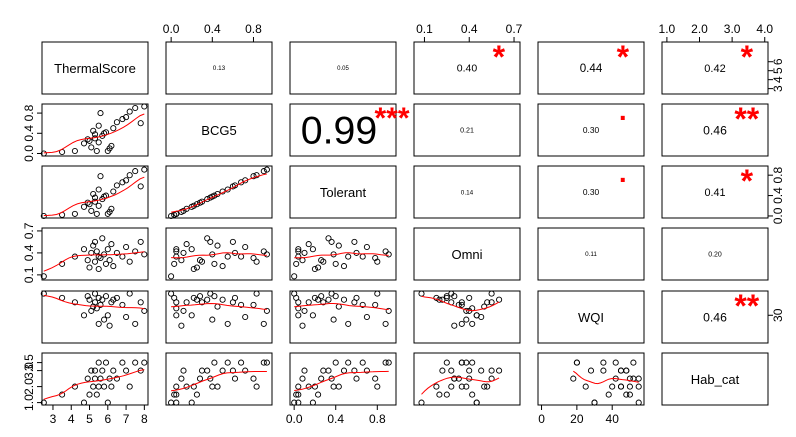  Describe the element at coordinates (623, 57) in the screenshot. I see `significance-stars-r1-c5: *` at that location.